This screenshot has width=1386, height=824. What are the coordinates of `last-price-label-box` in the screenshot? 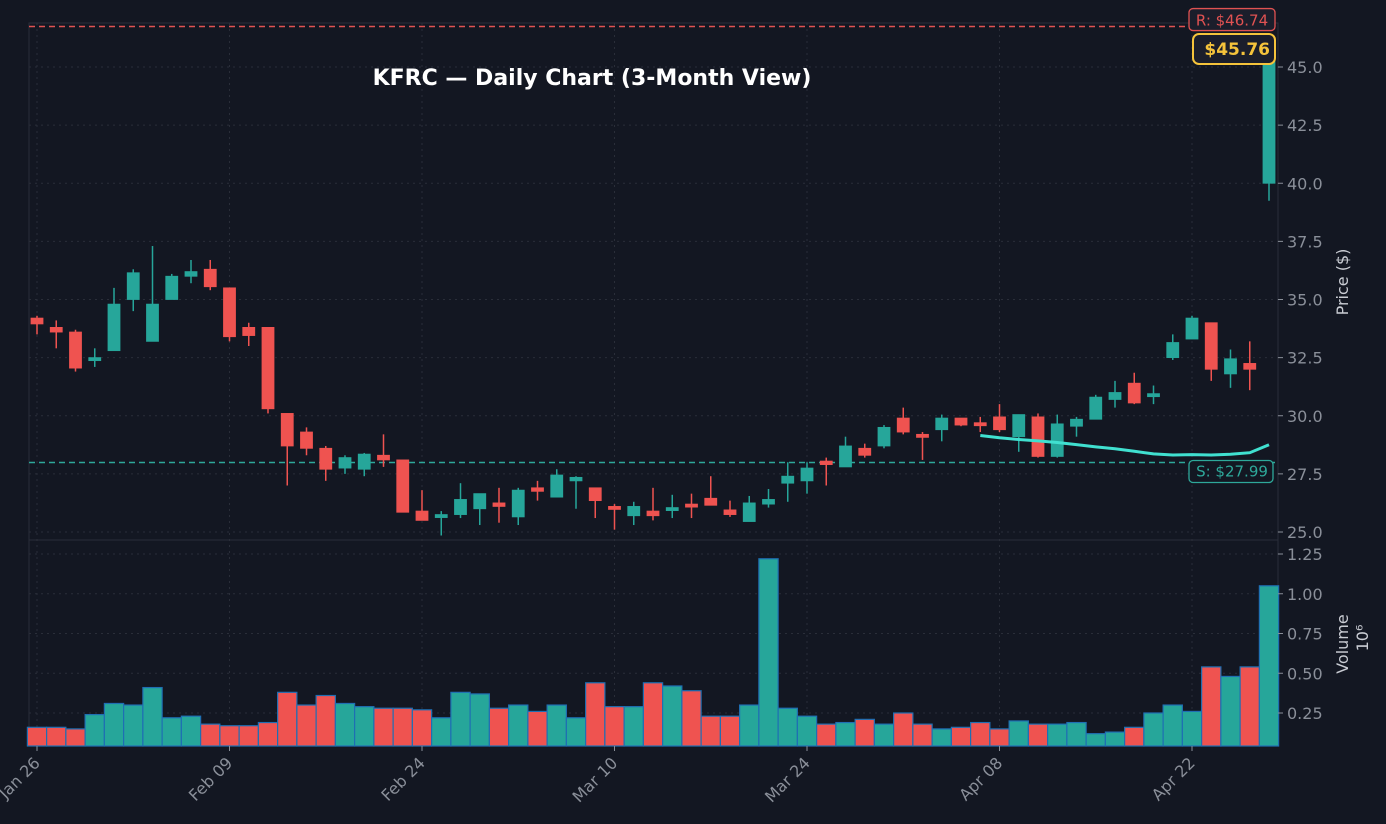 It's located at (1234, 49).